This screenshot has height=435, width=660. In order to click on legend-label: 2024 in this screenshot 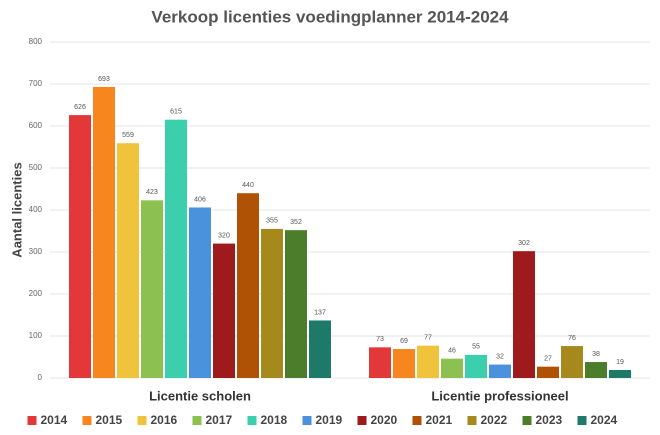, I will do `click(604, 420)`.